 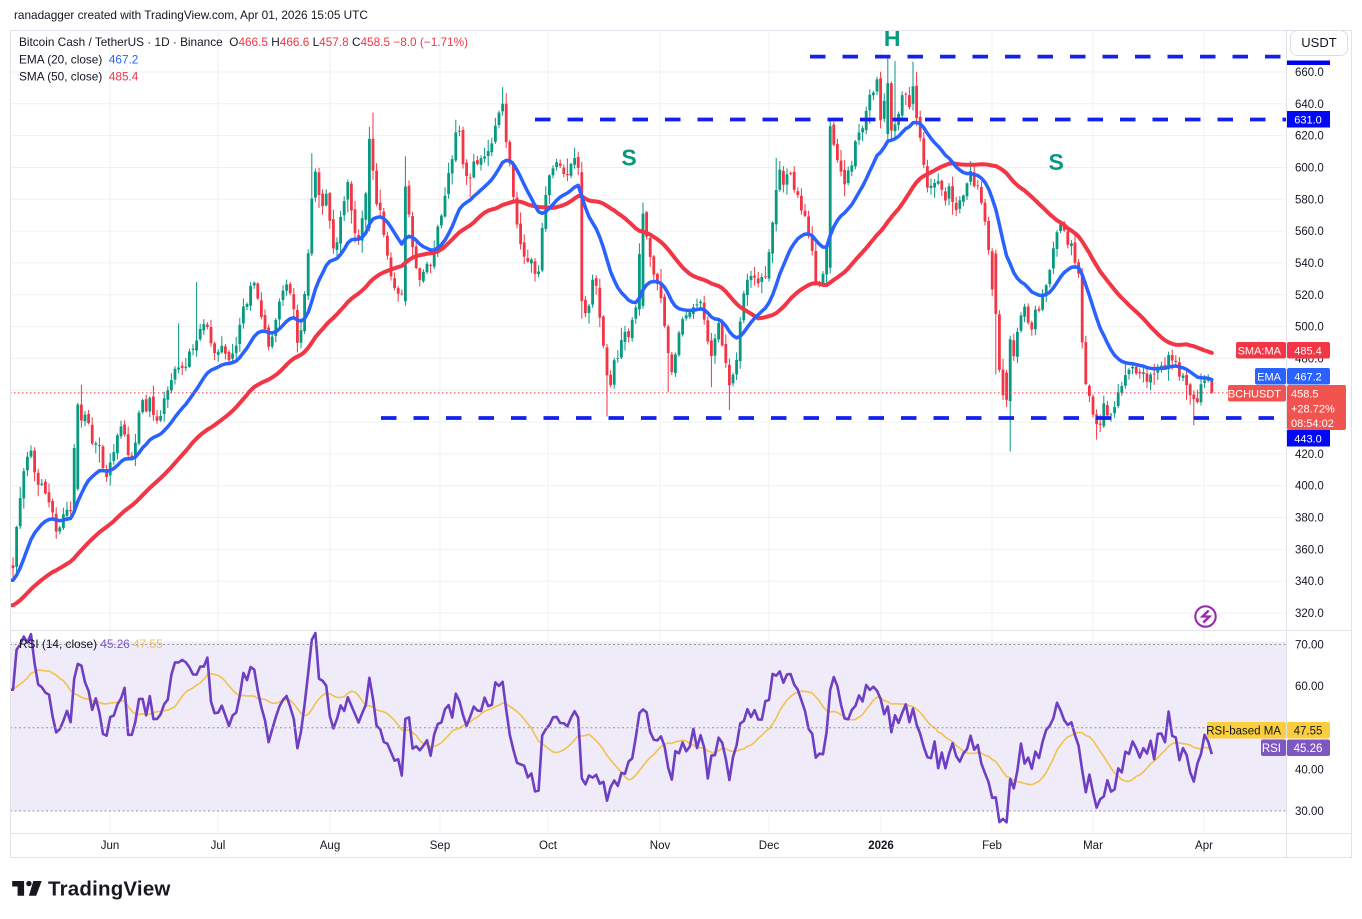 What do you see at coordinates (660, 846) in the screenshot?
I see `svg-text: Nov` at bounding box center [660, 846].